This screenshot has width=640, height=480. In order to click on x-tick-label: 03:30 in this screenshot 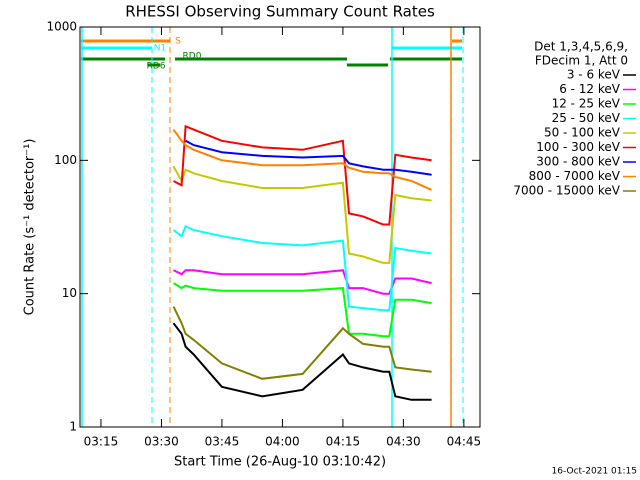, I will do `click(161, 442)`.